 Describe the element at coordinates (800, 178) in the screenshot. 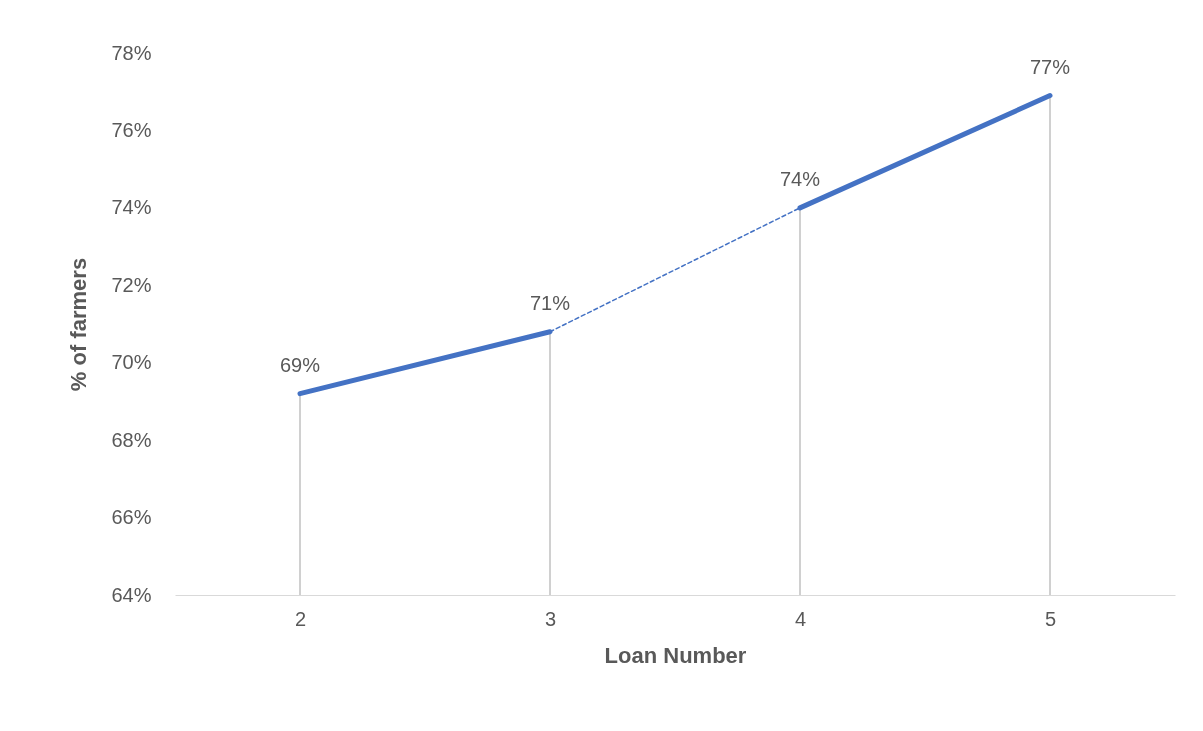

I see `data-label: 74%` at that location.